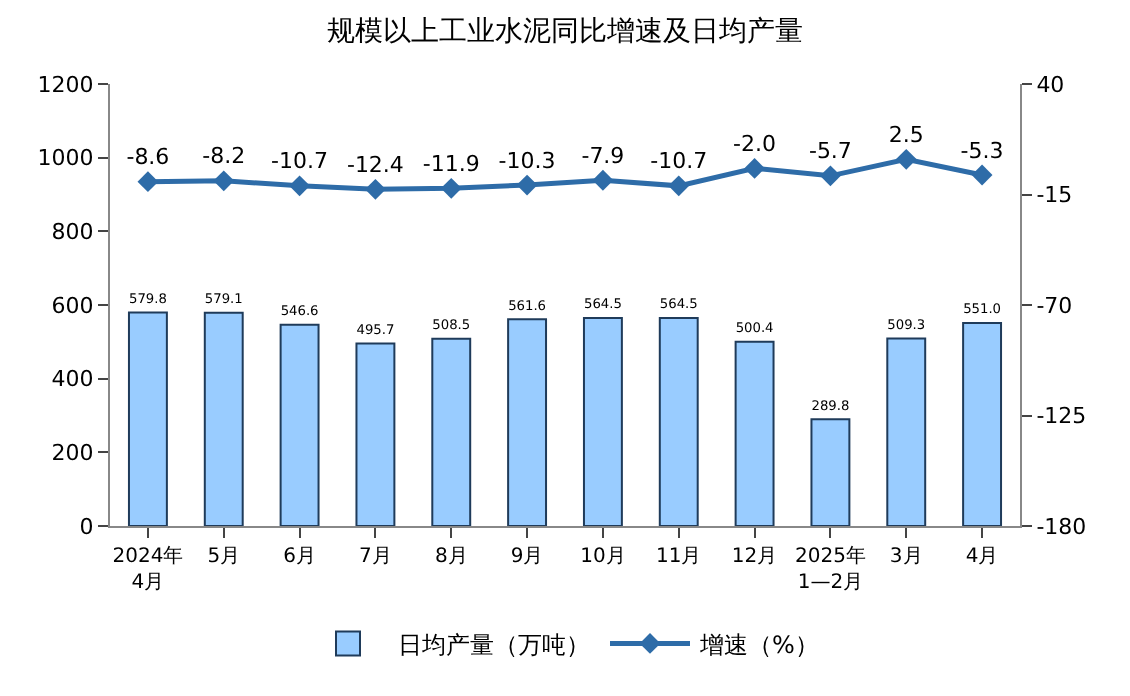 This screenshot has width=1130, height=696. Describe the element at coordinates (451, 163) in the screenshot. I see `data-label: -11.9` at that location.